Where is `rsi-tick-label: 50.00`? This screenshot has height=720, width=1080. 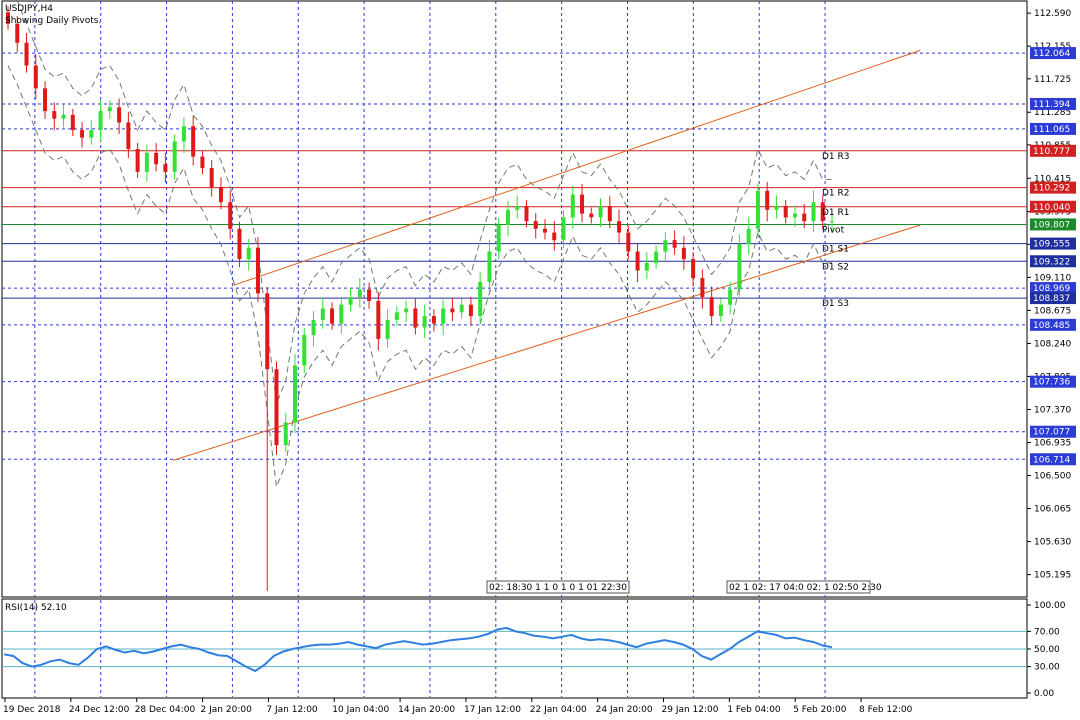 rsi-tick-label: 50.00 is located at coordinates (1047, 650).